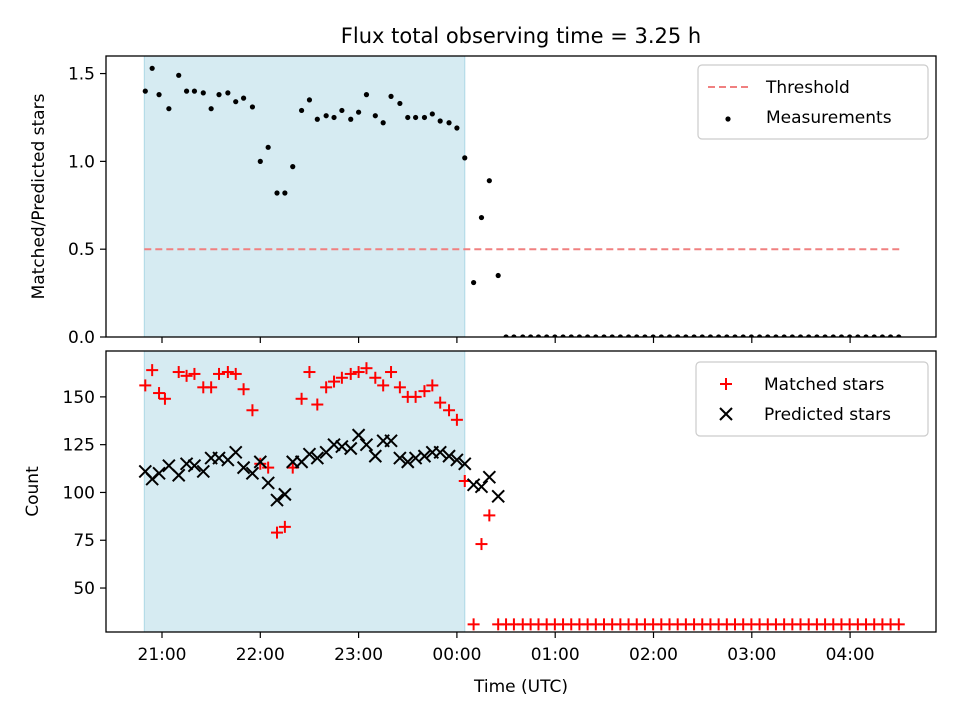 The height and width of the screenshot is (724, 960). I want to click on x-tick-label: 01:00, so click(555, 655).